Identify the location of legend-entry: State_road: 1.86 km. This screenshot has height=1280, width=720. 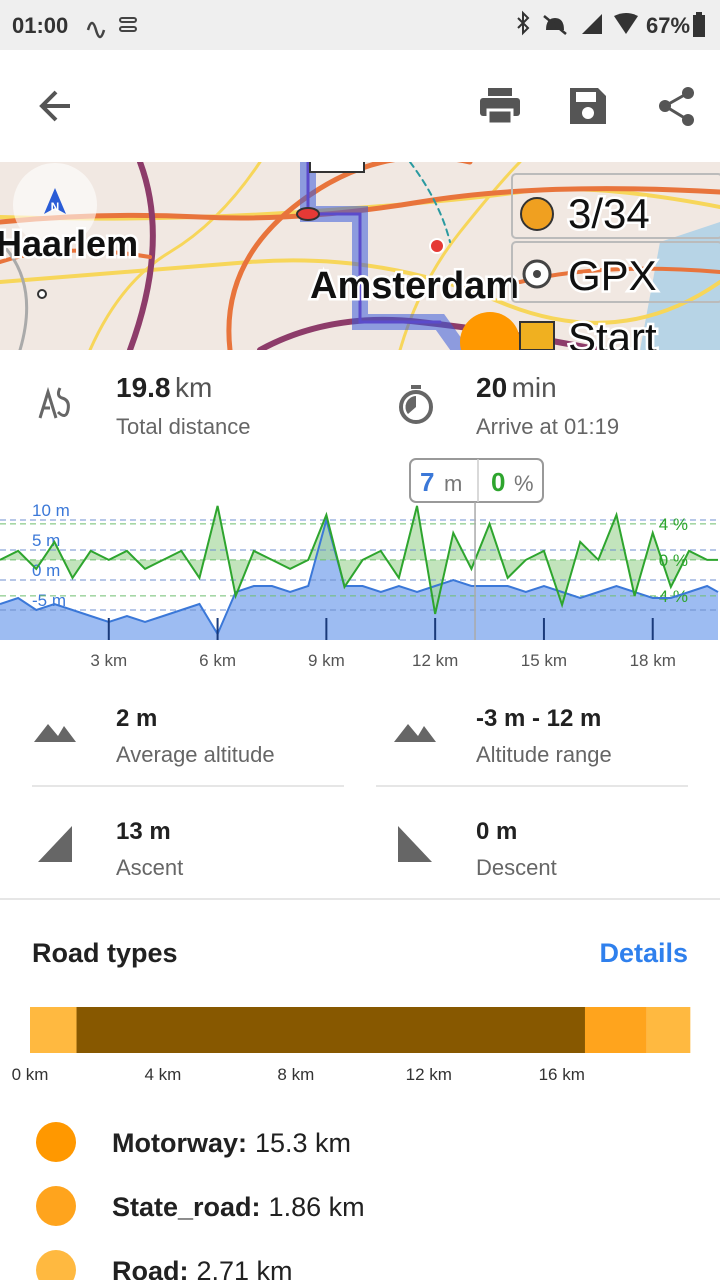
(238, 1207).